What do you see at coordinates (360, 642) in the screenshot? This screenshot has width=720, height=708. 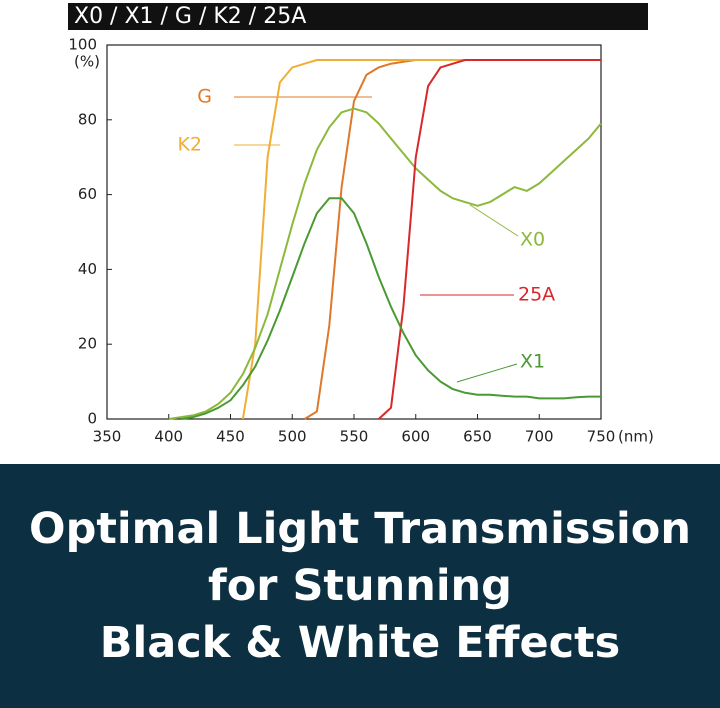 I see `banner-line: Black & White Effects` at bounding box center [360, 642].